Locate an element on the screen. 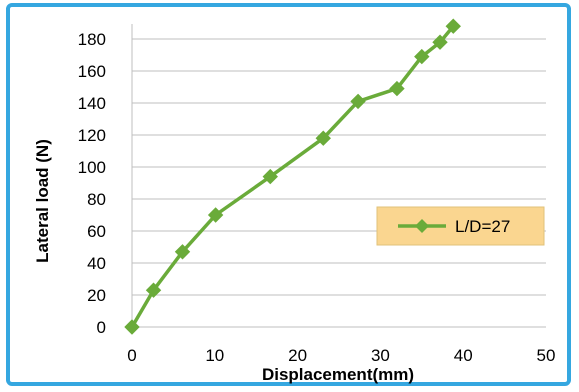 The image size is (579, 392). x-tick-label-10: 10 is located at coordinates (214, 355).